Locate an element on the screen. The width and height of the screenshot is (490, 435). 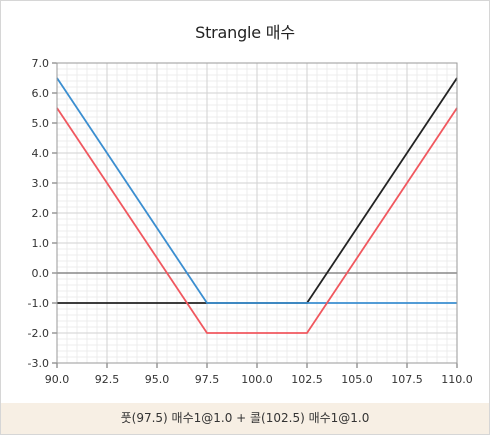
y-tick-label: 7.0 is located at coordinates (41, 63).